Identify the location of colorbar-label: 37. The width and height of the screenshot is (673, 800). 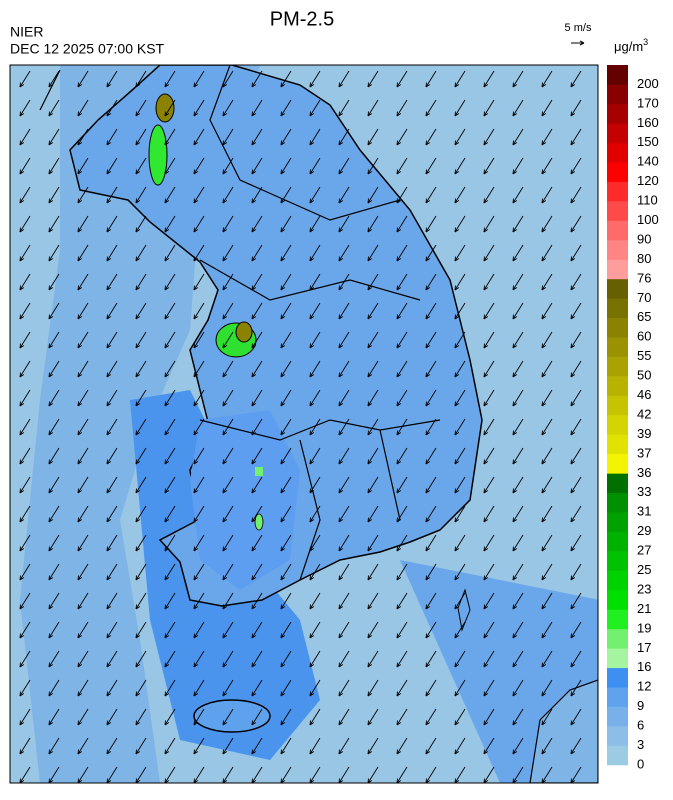
(644, 452).